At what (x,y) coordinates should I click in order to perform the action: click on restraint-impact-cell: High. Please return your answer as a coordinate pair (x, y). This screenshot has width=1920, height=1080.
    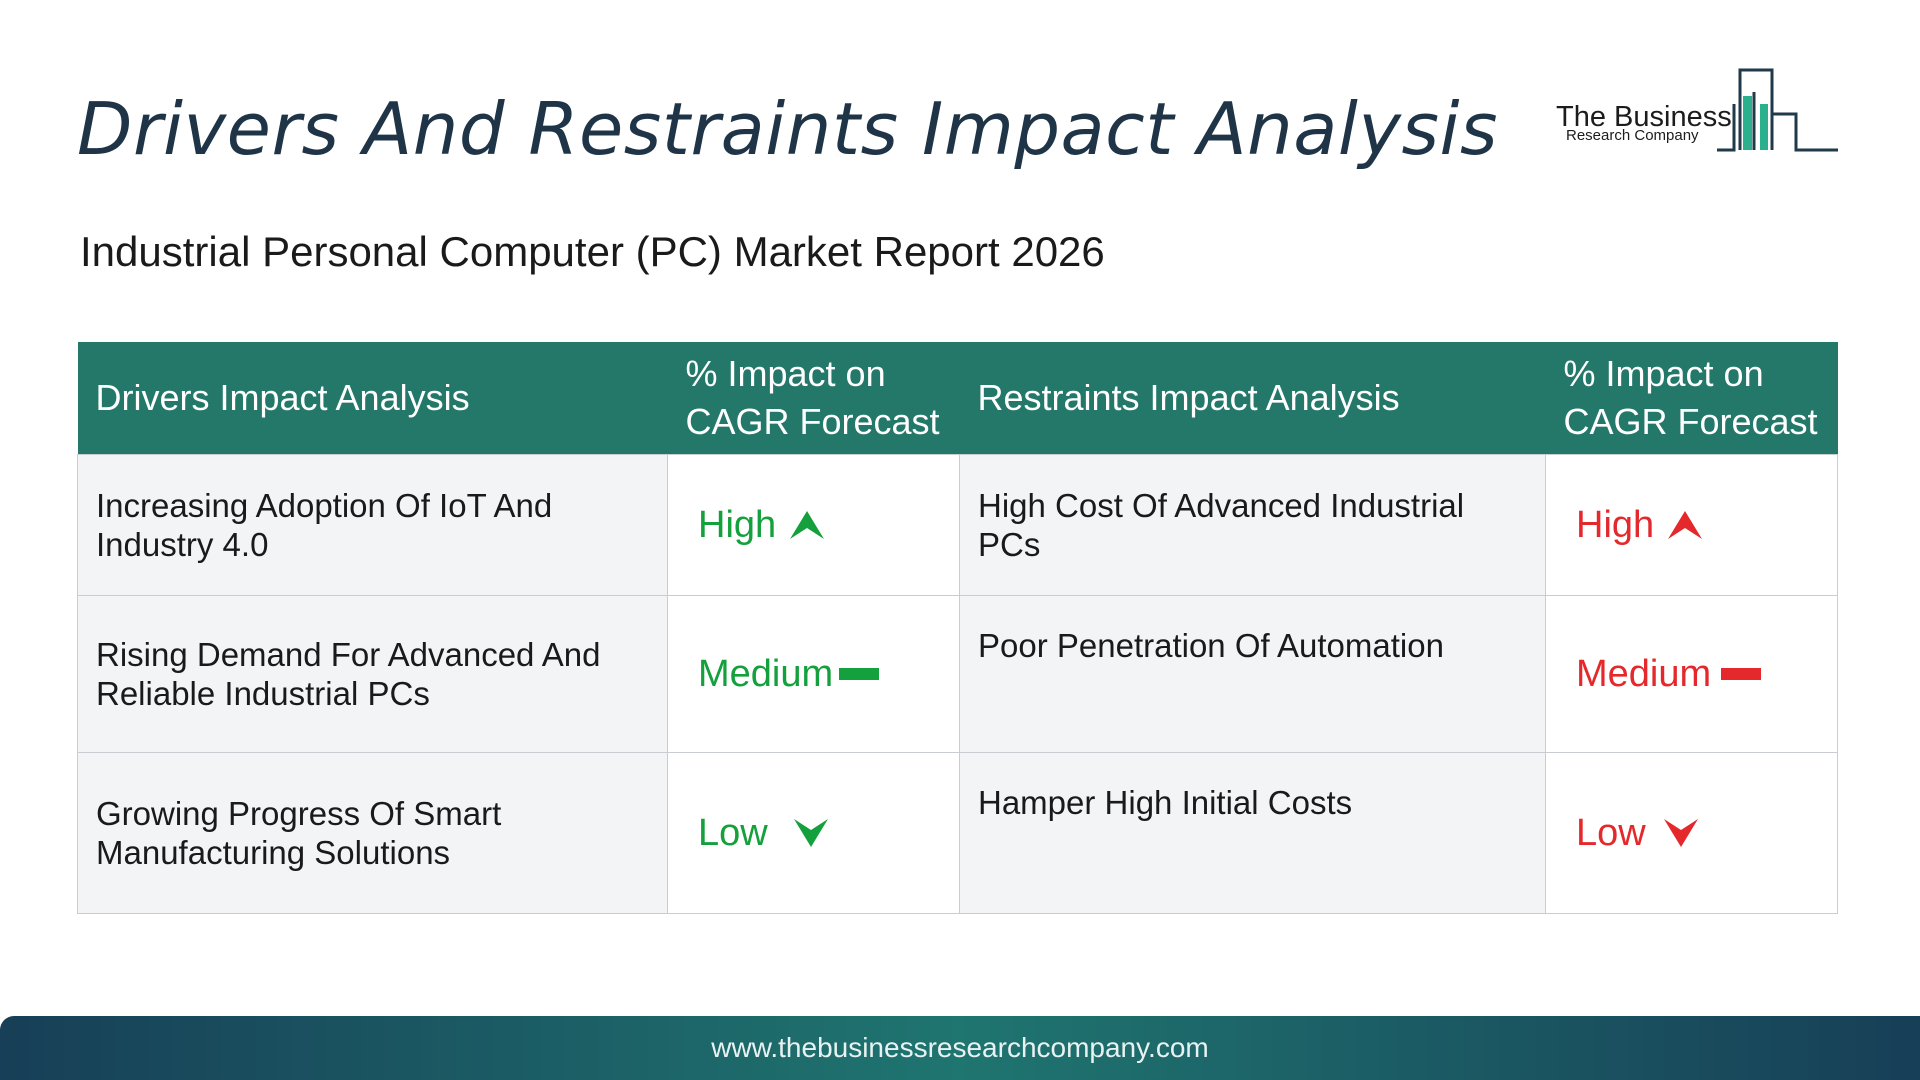
    Looking at the image, I should click on (1691, 525).